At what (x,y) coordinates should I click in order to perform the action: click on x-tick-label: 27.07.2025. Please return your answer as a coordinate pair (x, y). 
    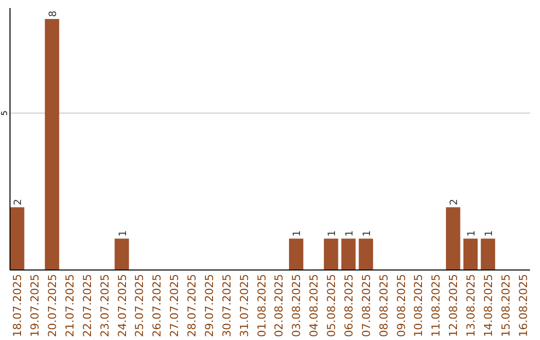
    Looking at the image, I should click on (175, 305).